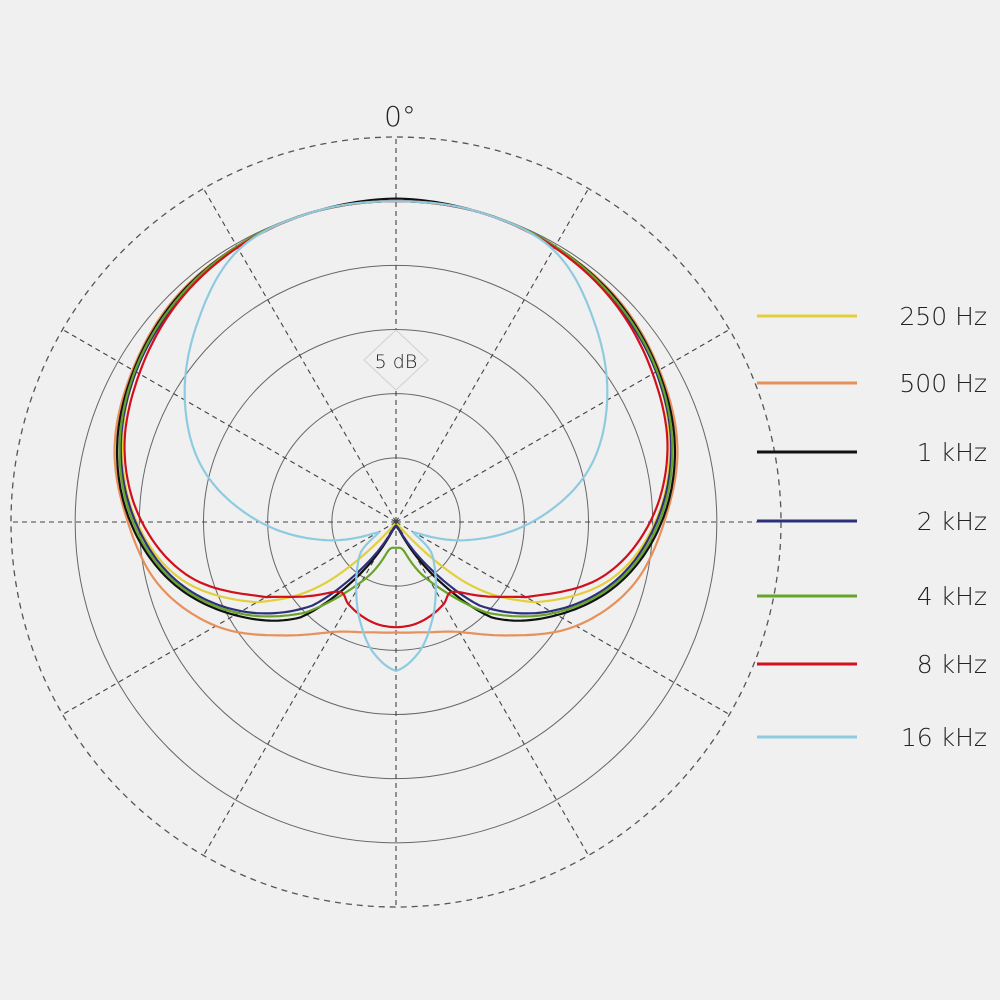 This screenshot has width=1000, height=1000. Describe the element at coordinates (872, 596) in the screenshot. I see `legend-item: 4 kHz` at that location.